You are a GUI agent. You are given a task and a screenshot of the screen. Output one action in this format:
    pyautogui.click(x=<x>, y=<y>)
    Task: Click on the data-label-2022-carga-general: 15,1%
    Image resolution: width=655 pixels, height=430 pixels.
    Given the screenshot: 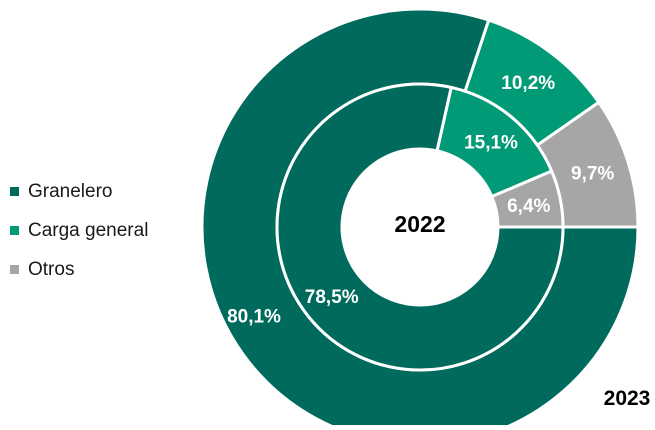 What is the action you would take?
    pyautogui.click(x=491, y=143)
    